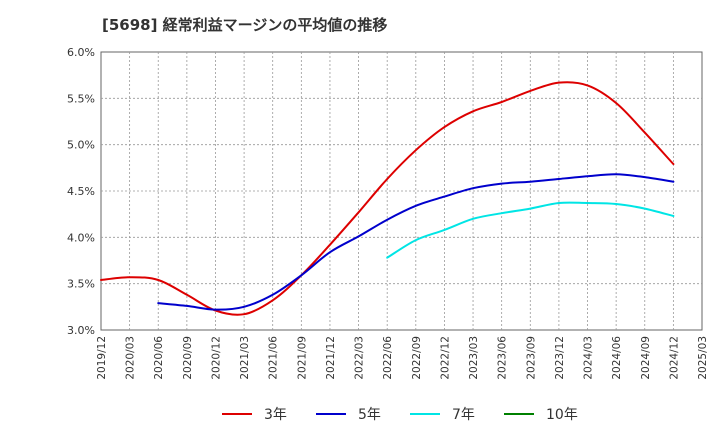 Image resolution: width=720 pixels, height=440 pixels. What do you see at coordinates (445, 358) in the screenshot?
I see `x-tick-label: 2022/12` at bounding box center [445, 358].